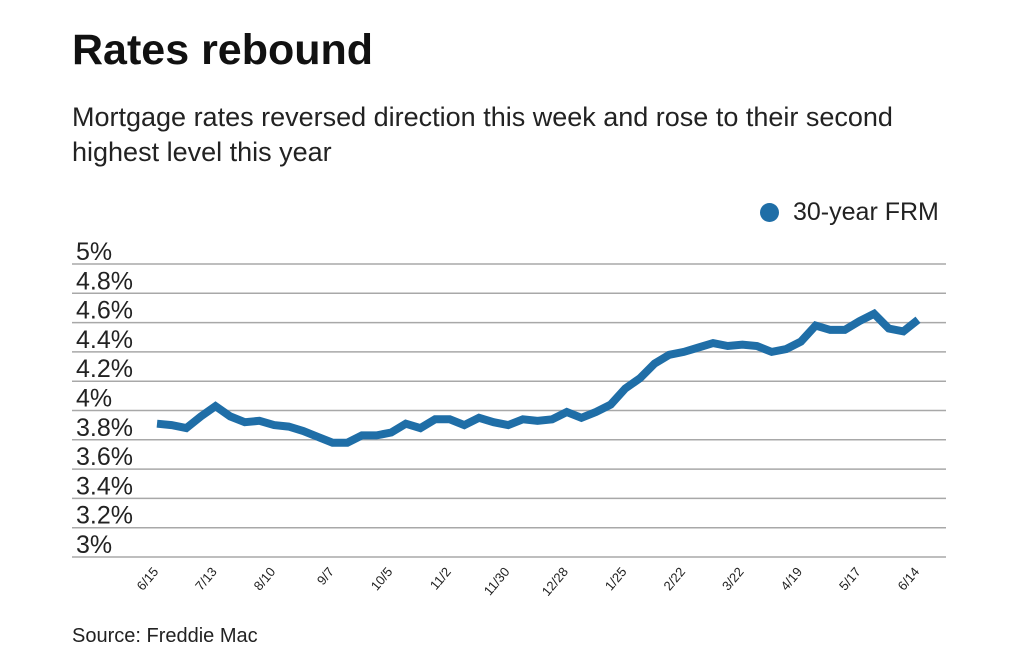  Describe the element at coordinates (497, 581) in the screenshot. I see `x-tick-label: 11/30` at that location.